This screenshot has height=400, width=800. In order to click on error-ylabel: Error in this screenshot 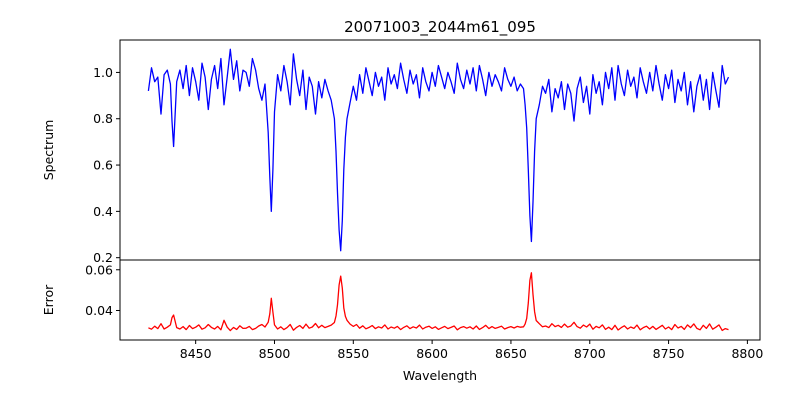, I will do `click(48, 299)`.